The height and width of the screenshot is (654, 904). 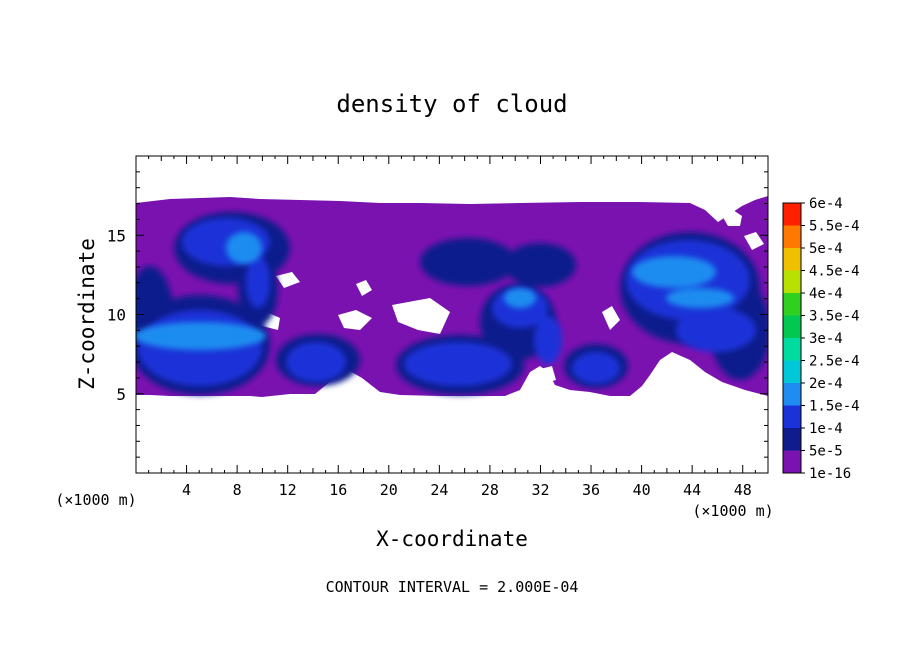 What do you see at coordinates (389, 490) in the screenshot?
I see `x-tick-label: 20` at bounding box center [389, 490].